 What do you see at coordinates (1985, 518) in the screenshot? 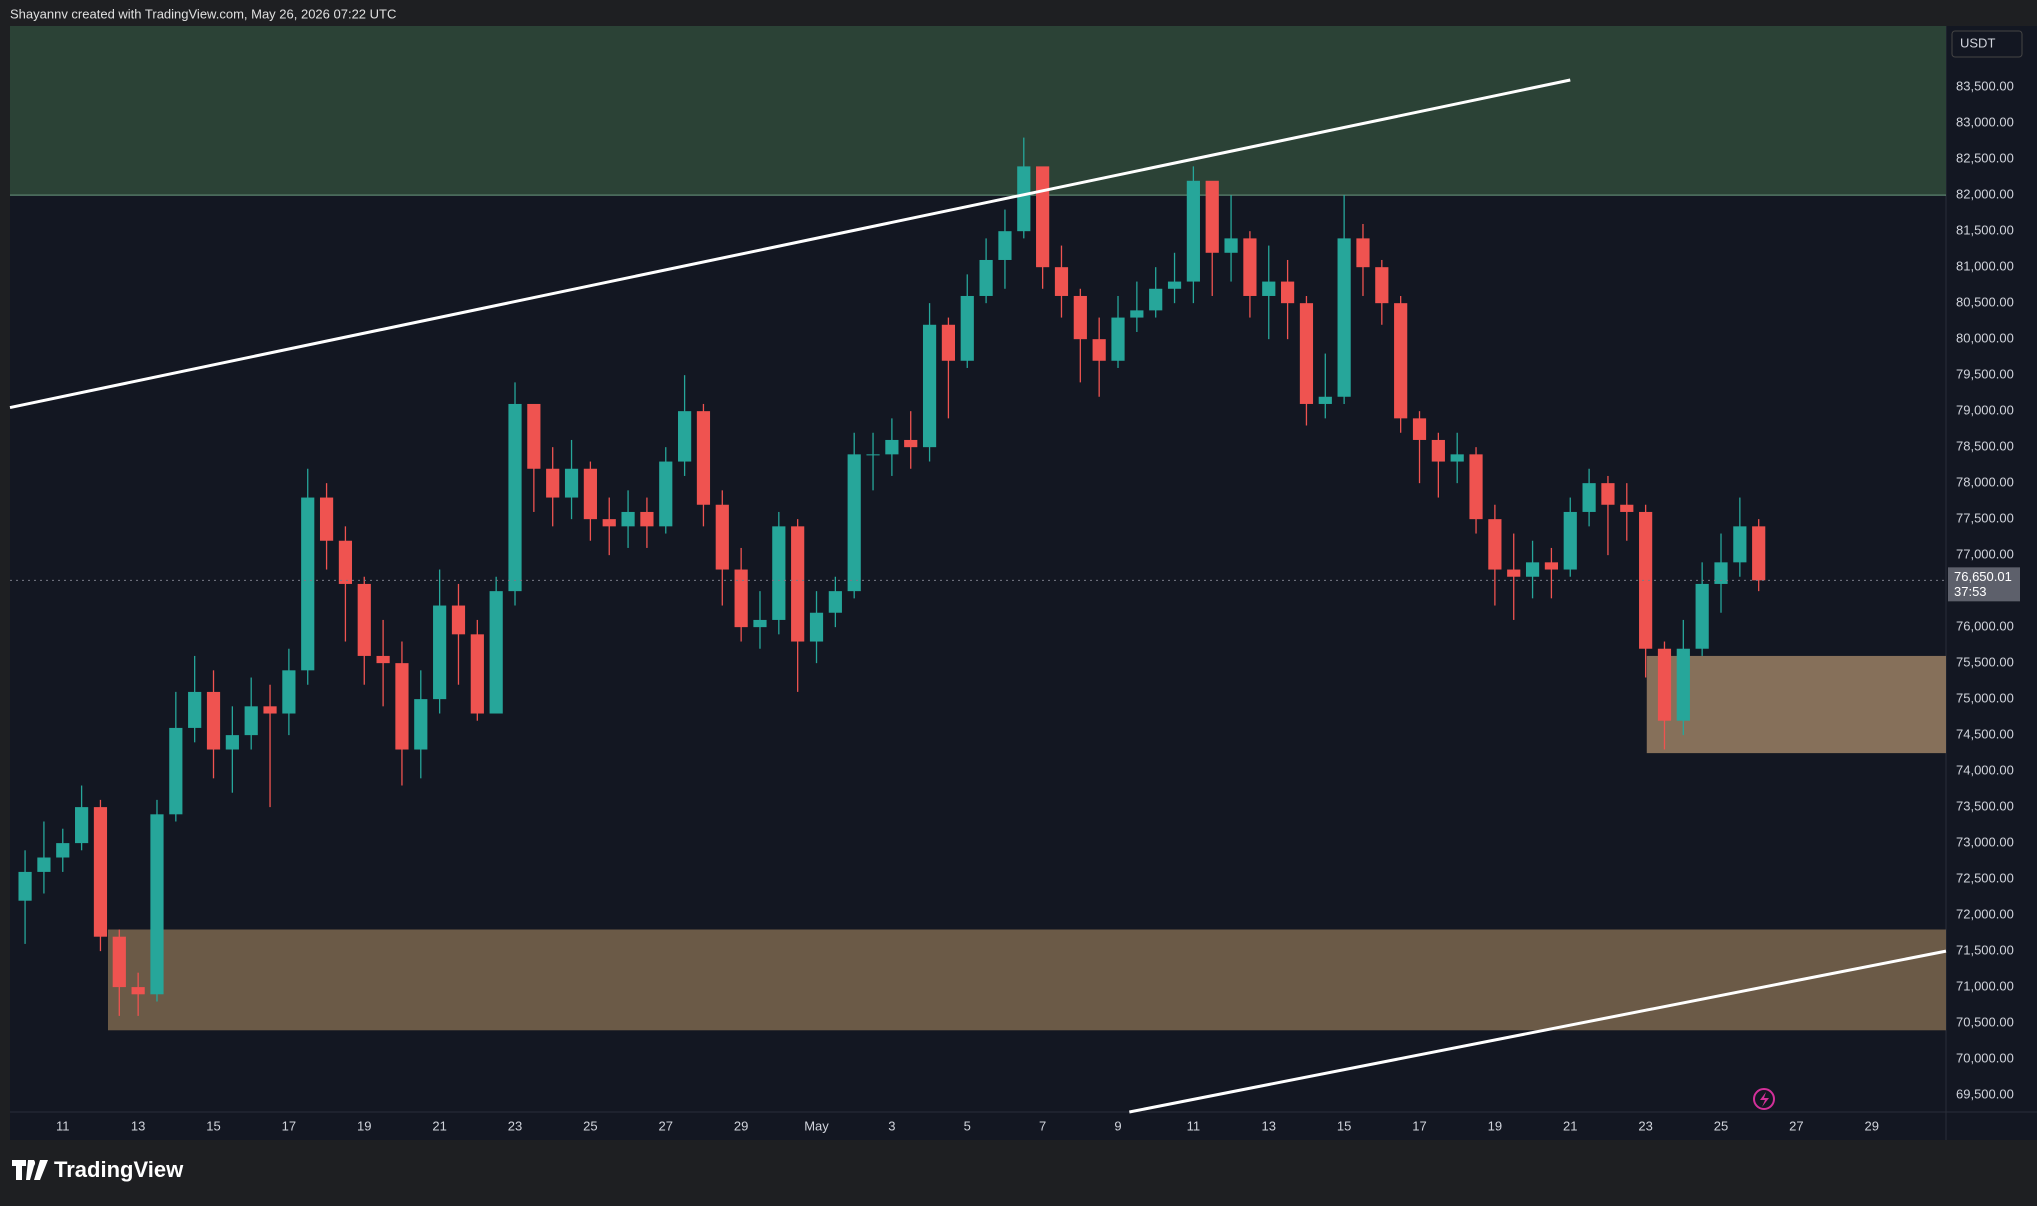
I see `y-tick-label: 77,500.00` at bounding box center [1985, 518].